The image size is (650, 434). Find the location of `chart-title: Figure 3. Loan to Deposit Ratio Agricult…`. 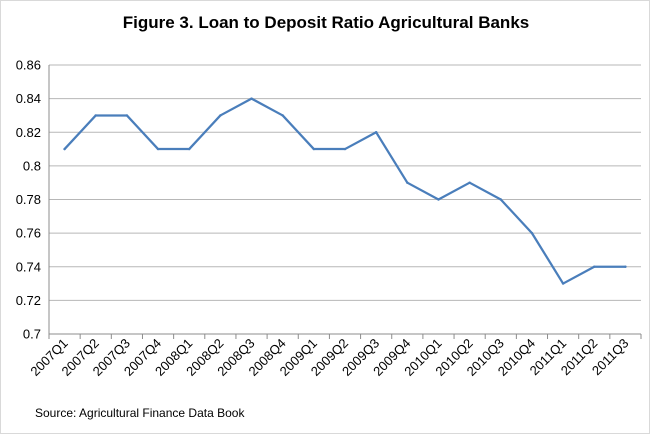

chart-title: Figure 3. Loan to Deposit Ratio Agricult… is located at coordinates (326, 22).